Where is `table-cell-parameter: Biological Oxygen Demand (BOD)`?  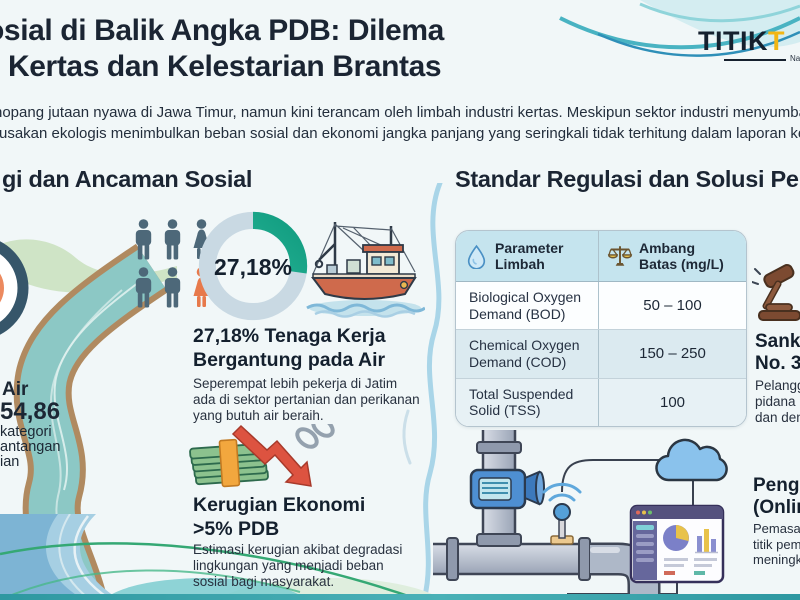 table-cell-parameter: Biological Oxygen Demand (BOD) is located at coordinates (525, 305).